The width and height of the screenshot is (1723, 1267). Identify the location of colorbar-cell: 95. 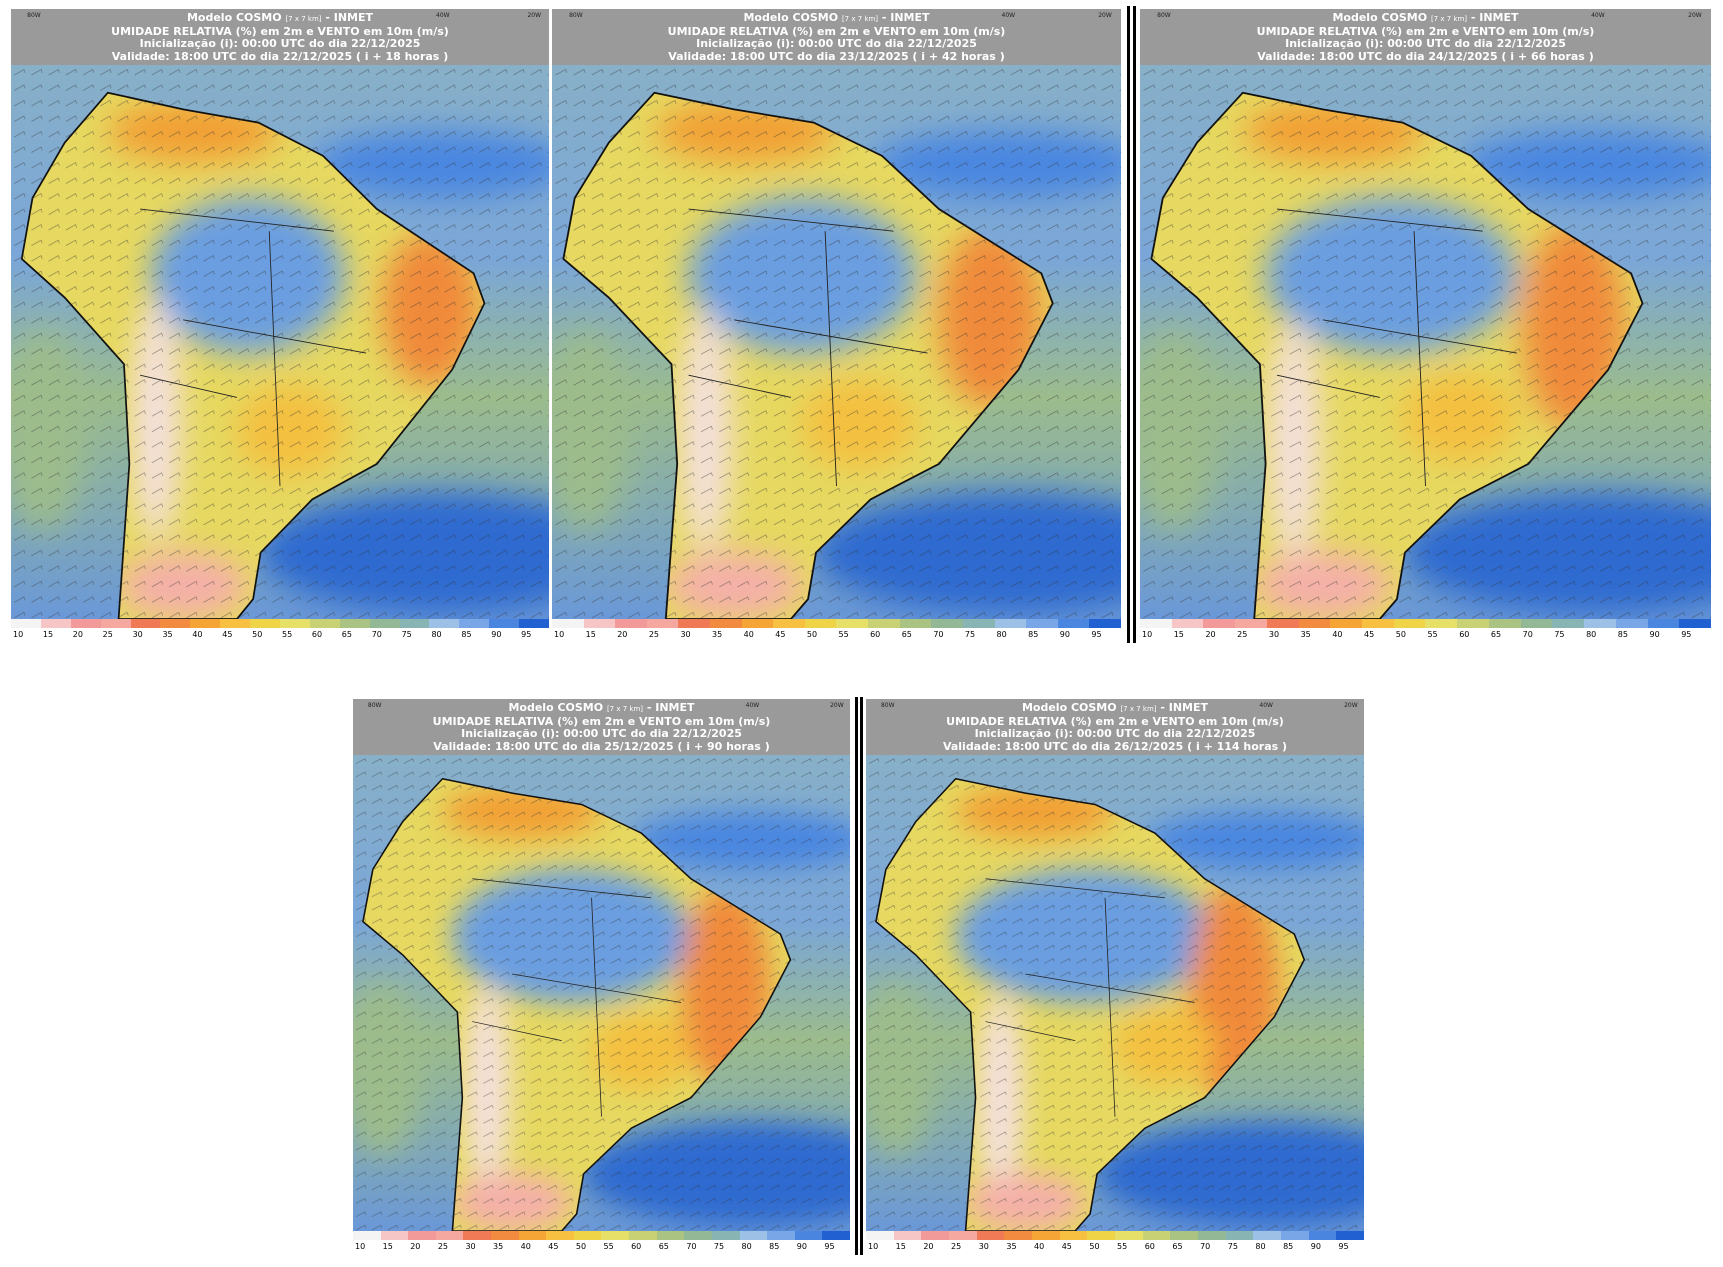
(836, 1242).